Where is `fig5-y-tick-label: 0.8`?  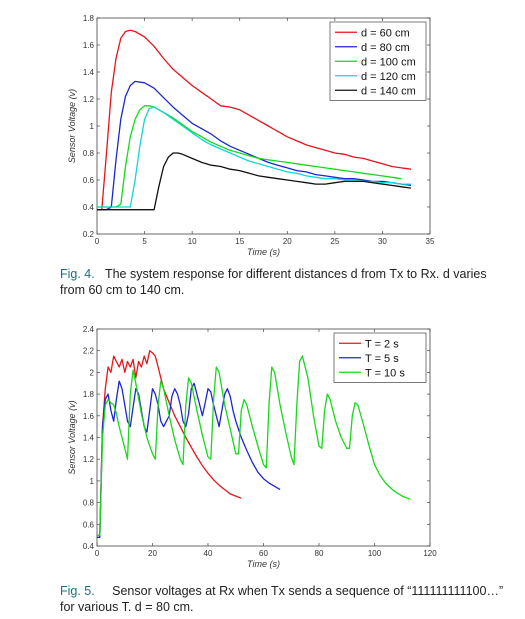
fig5-y-tick-label: 0.8 is located at coordinates (89, 503).